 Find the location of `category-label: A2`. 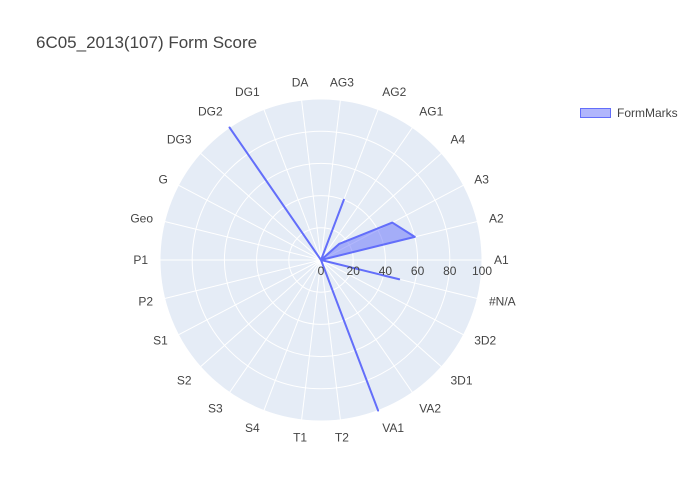

category-label: A2 is located at coordinates (496, 219).